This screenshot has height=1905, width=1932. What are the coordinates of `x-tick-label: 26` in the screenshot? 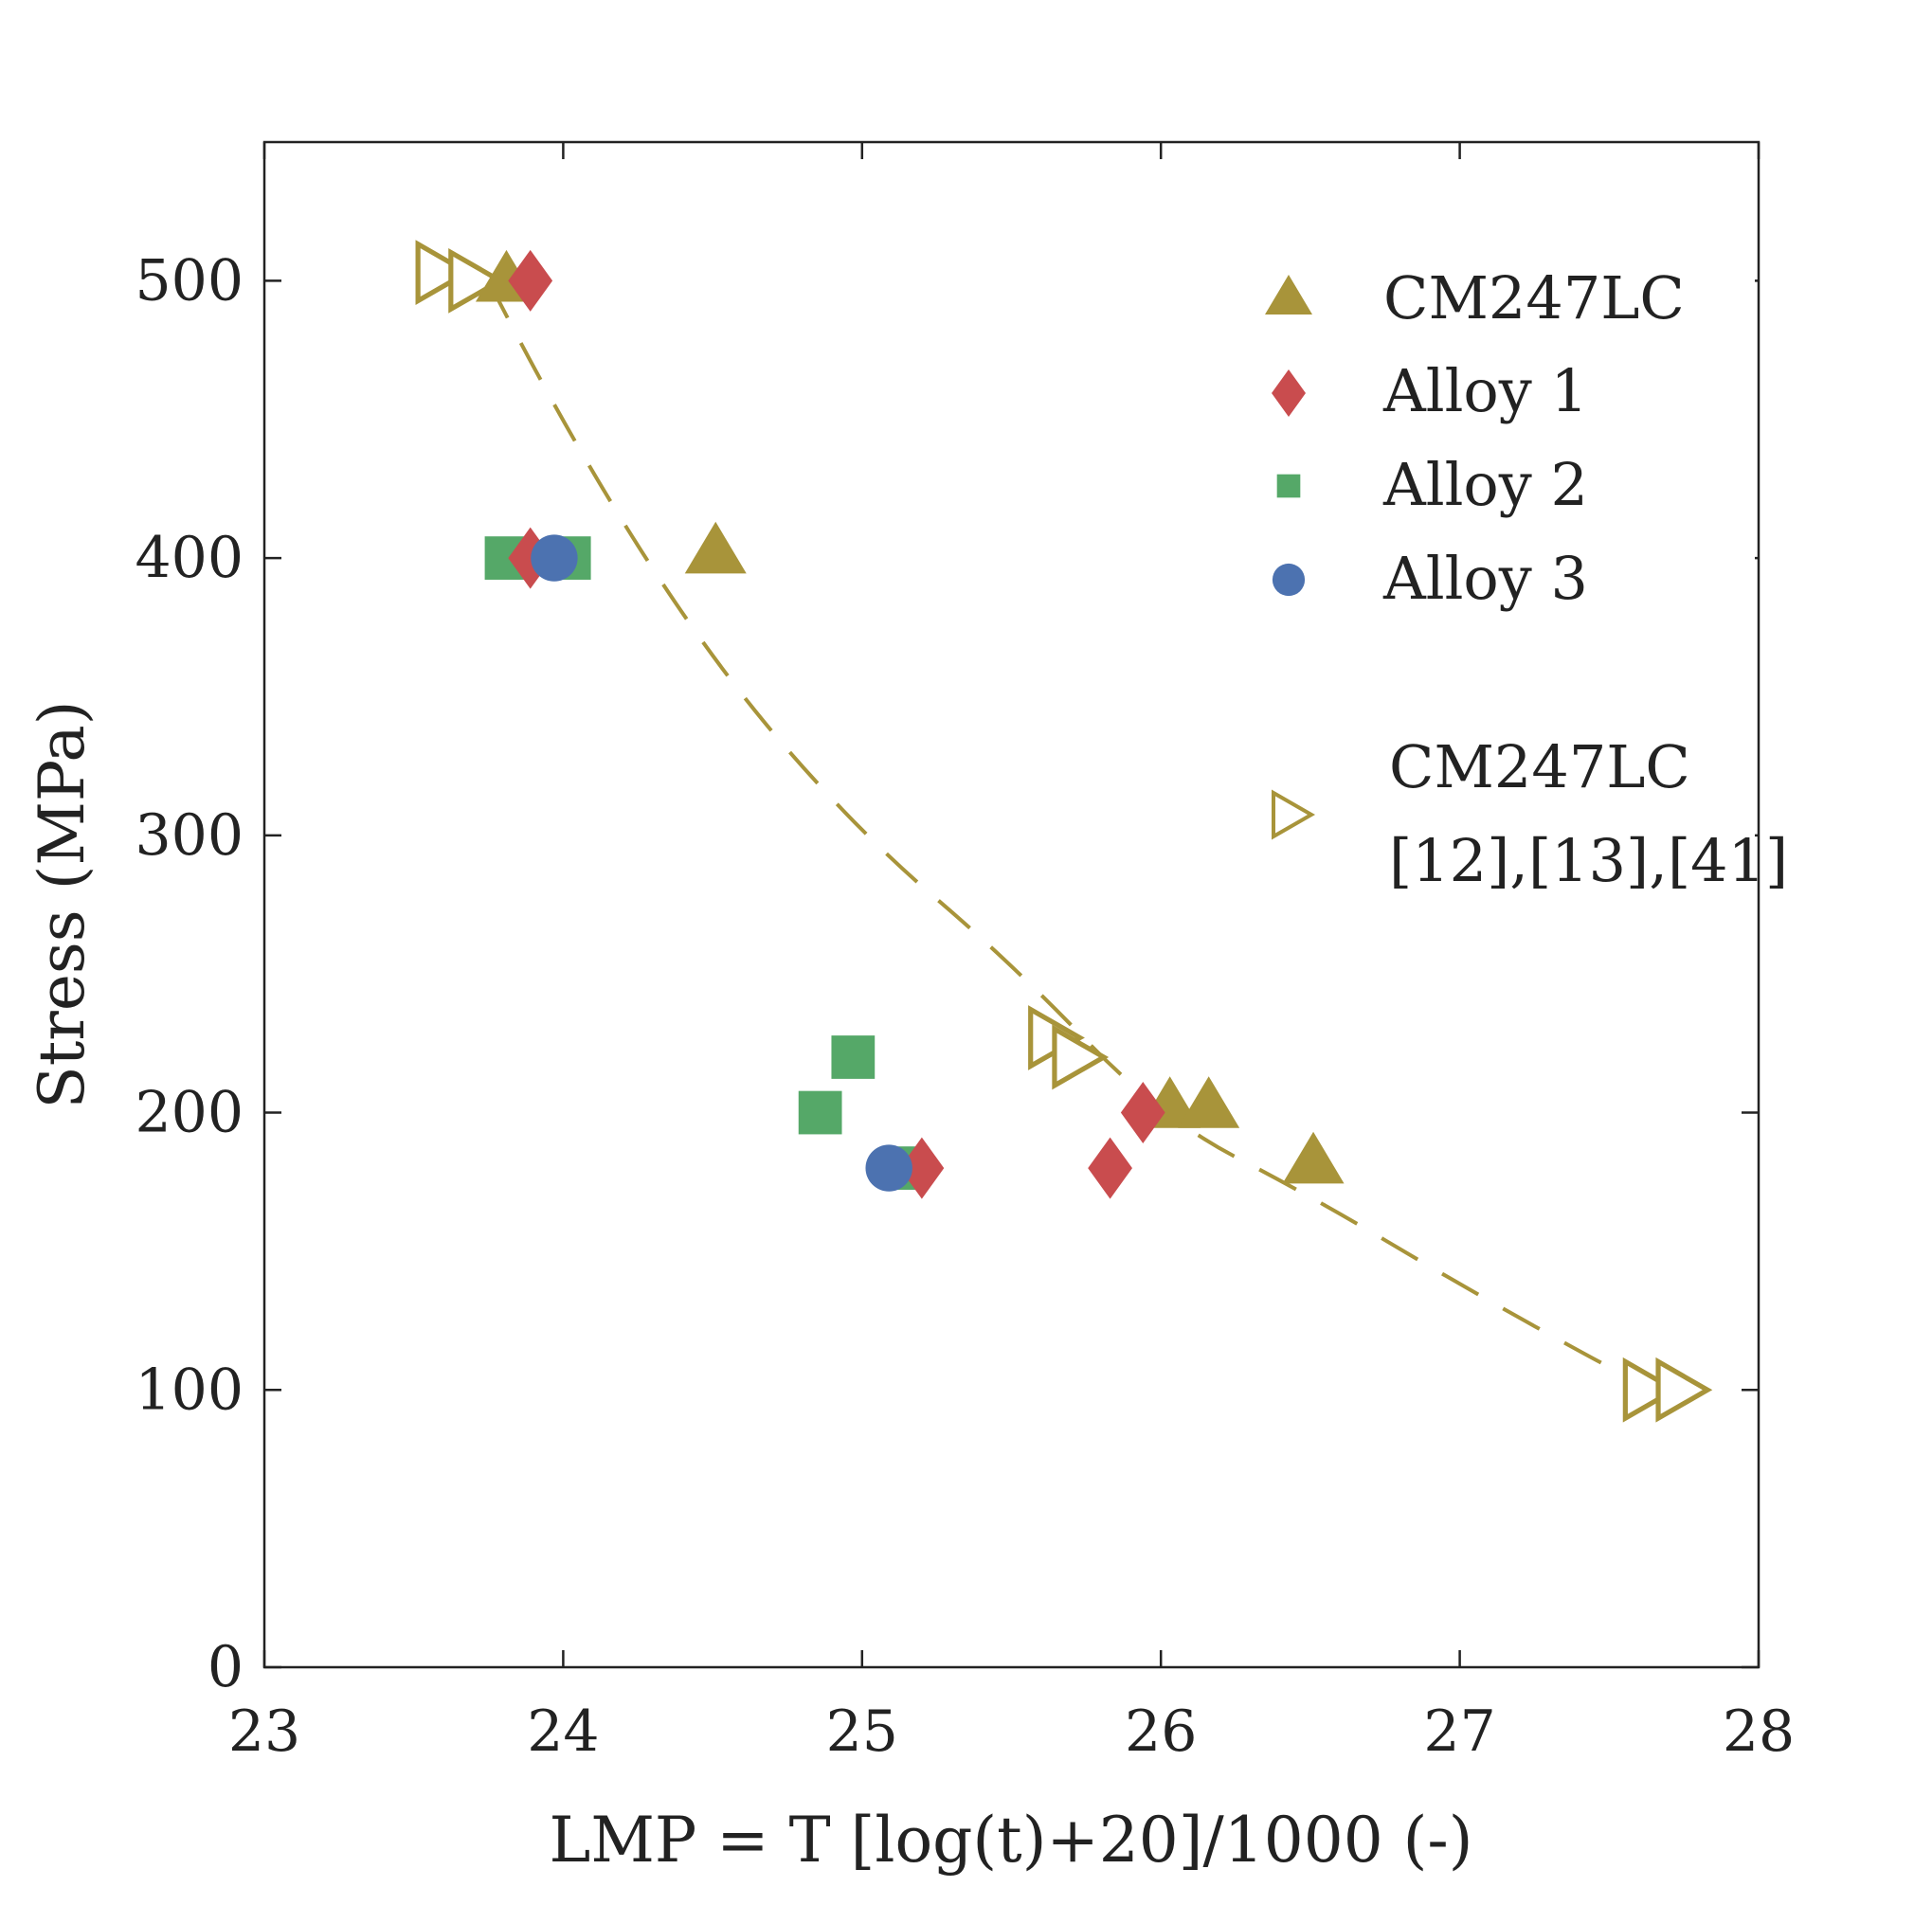 It's located at (1161, 1731).